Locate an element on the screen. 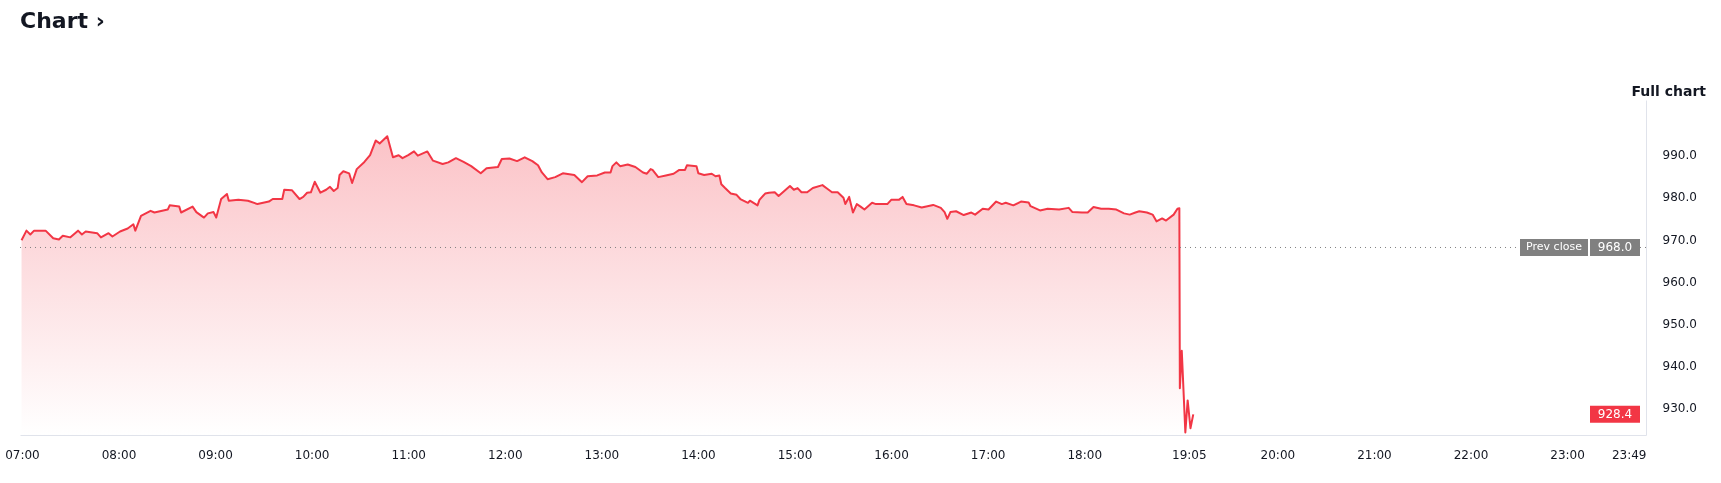  y-tick-label: 940.0 is located at coordinates (1679, 365).